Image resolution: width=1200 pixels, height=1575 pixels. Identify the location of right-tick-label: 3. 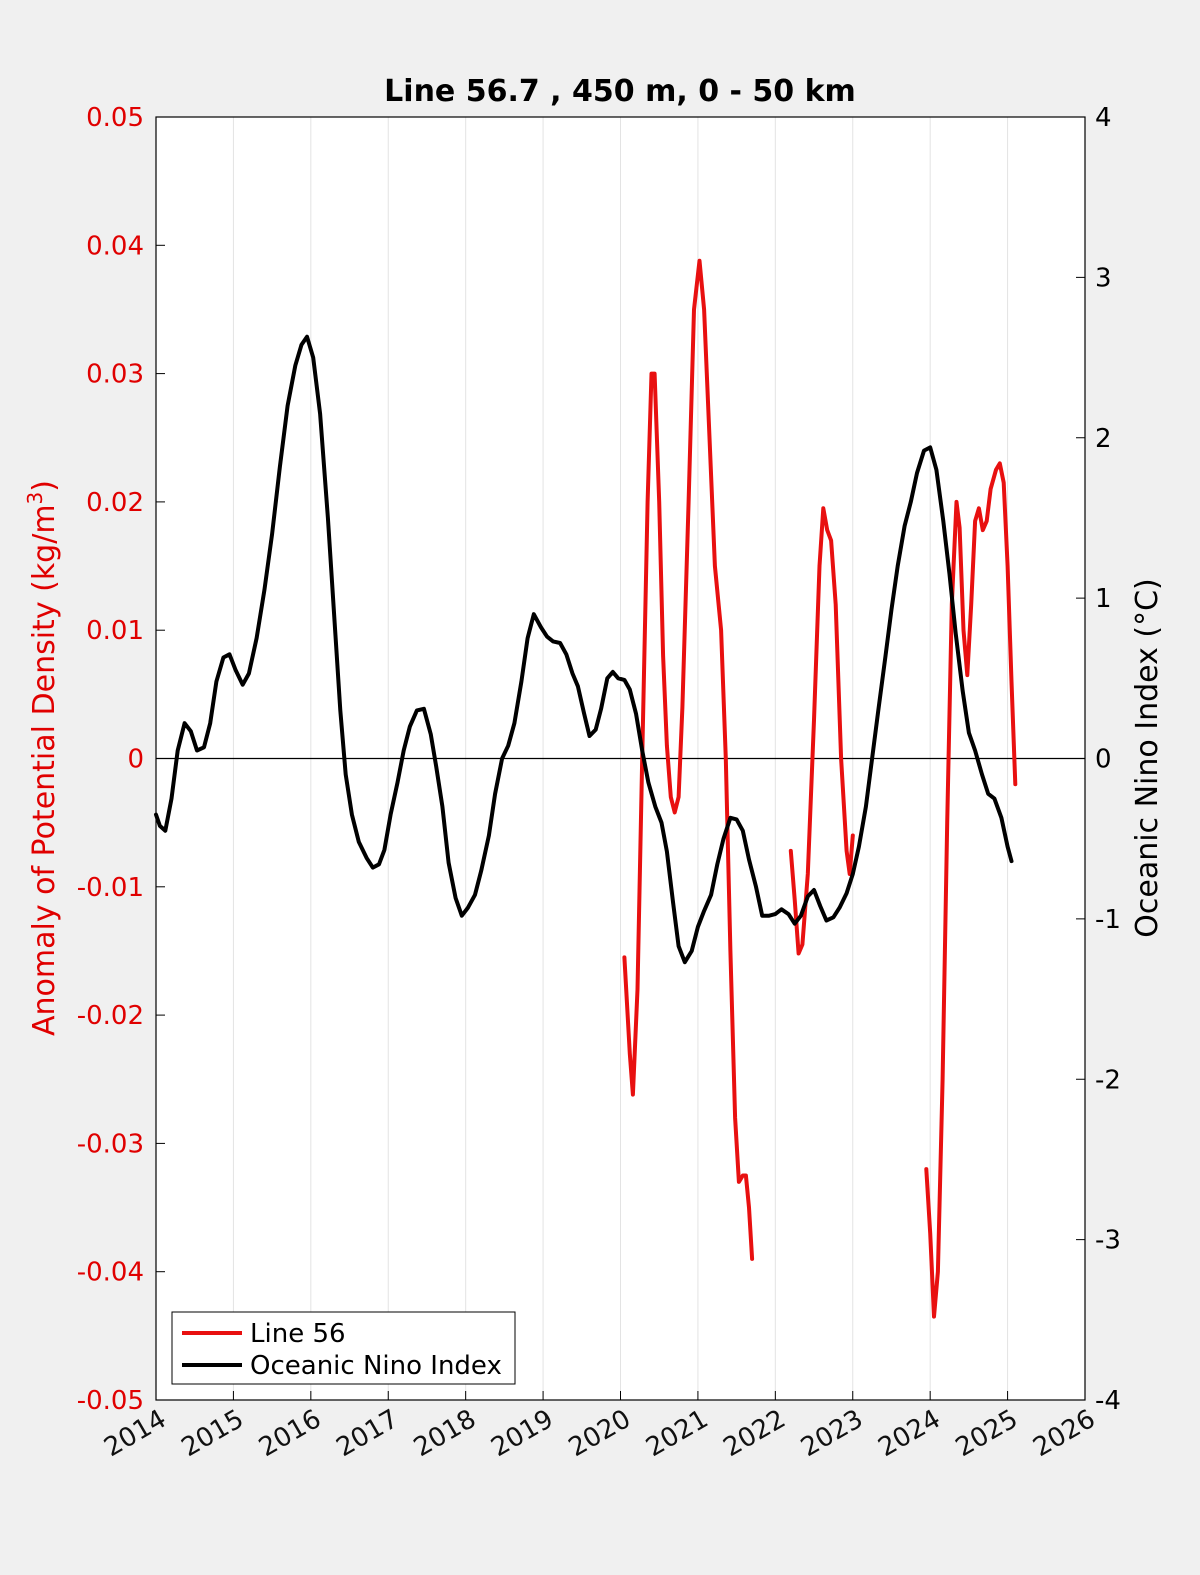
(1103, 278).